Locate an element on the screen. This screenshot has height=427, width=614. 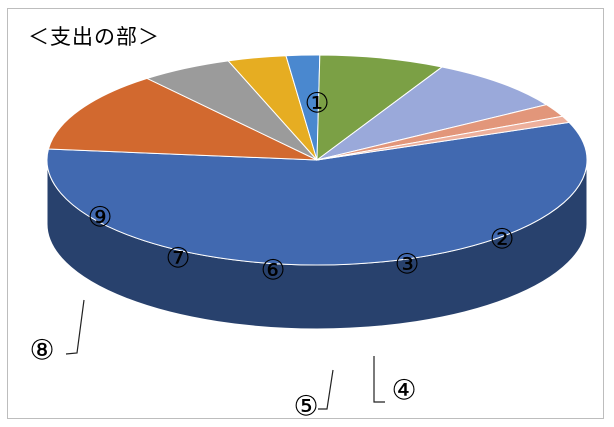
slice-label-2: ② is located at coordinates (501, 239).